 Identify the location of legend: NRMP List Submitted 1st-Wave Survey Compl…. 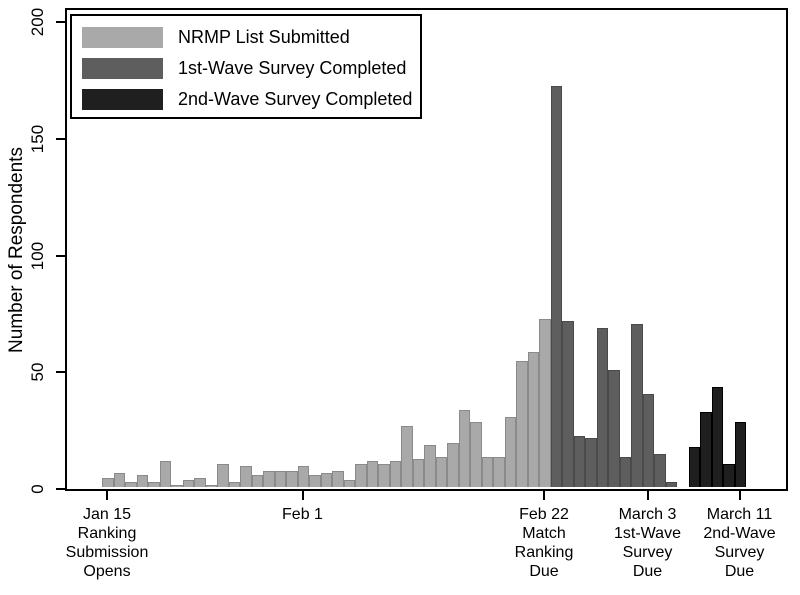
(246, 66).